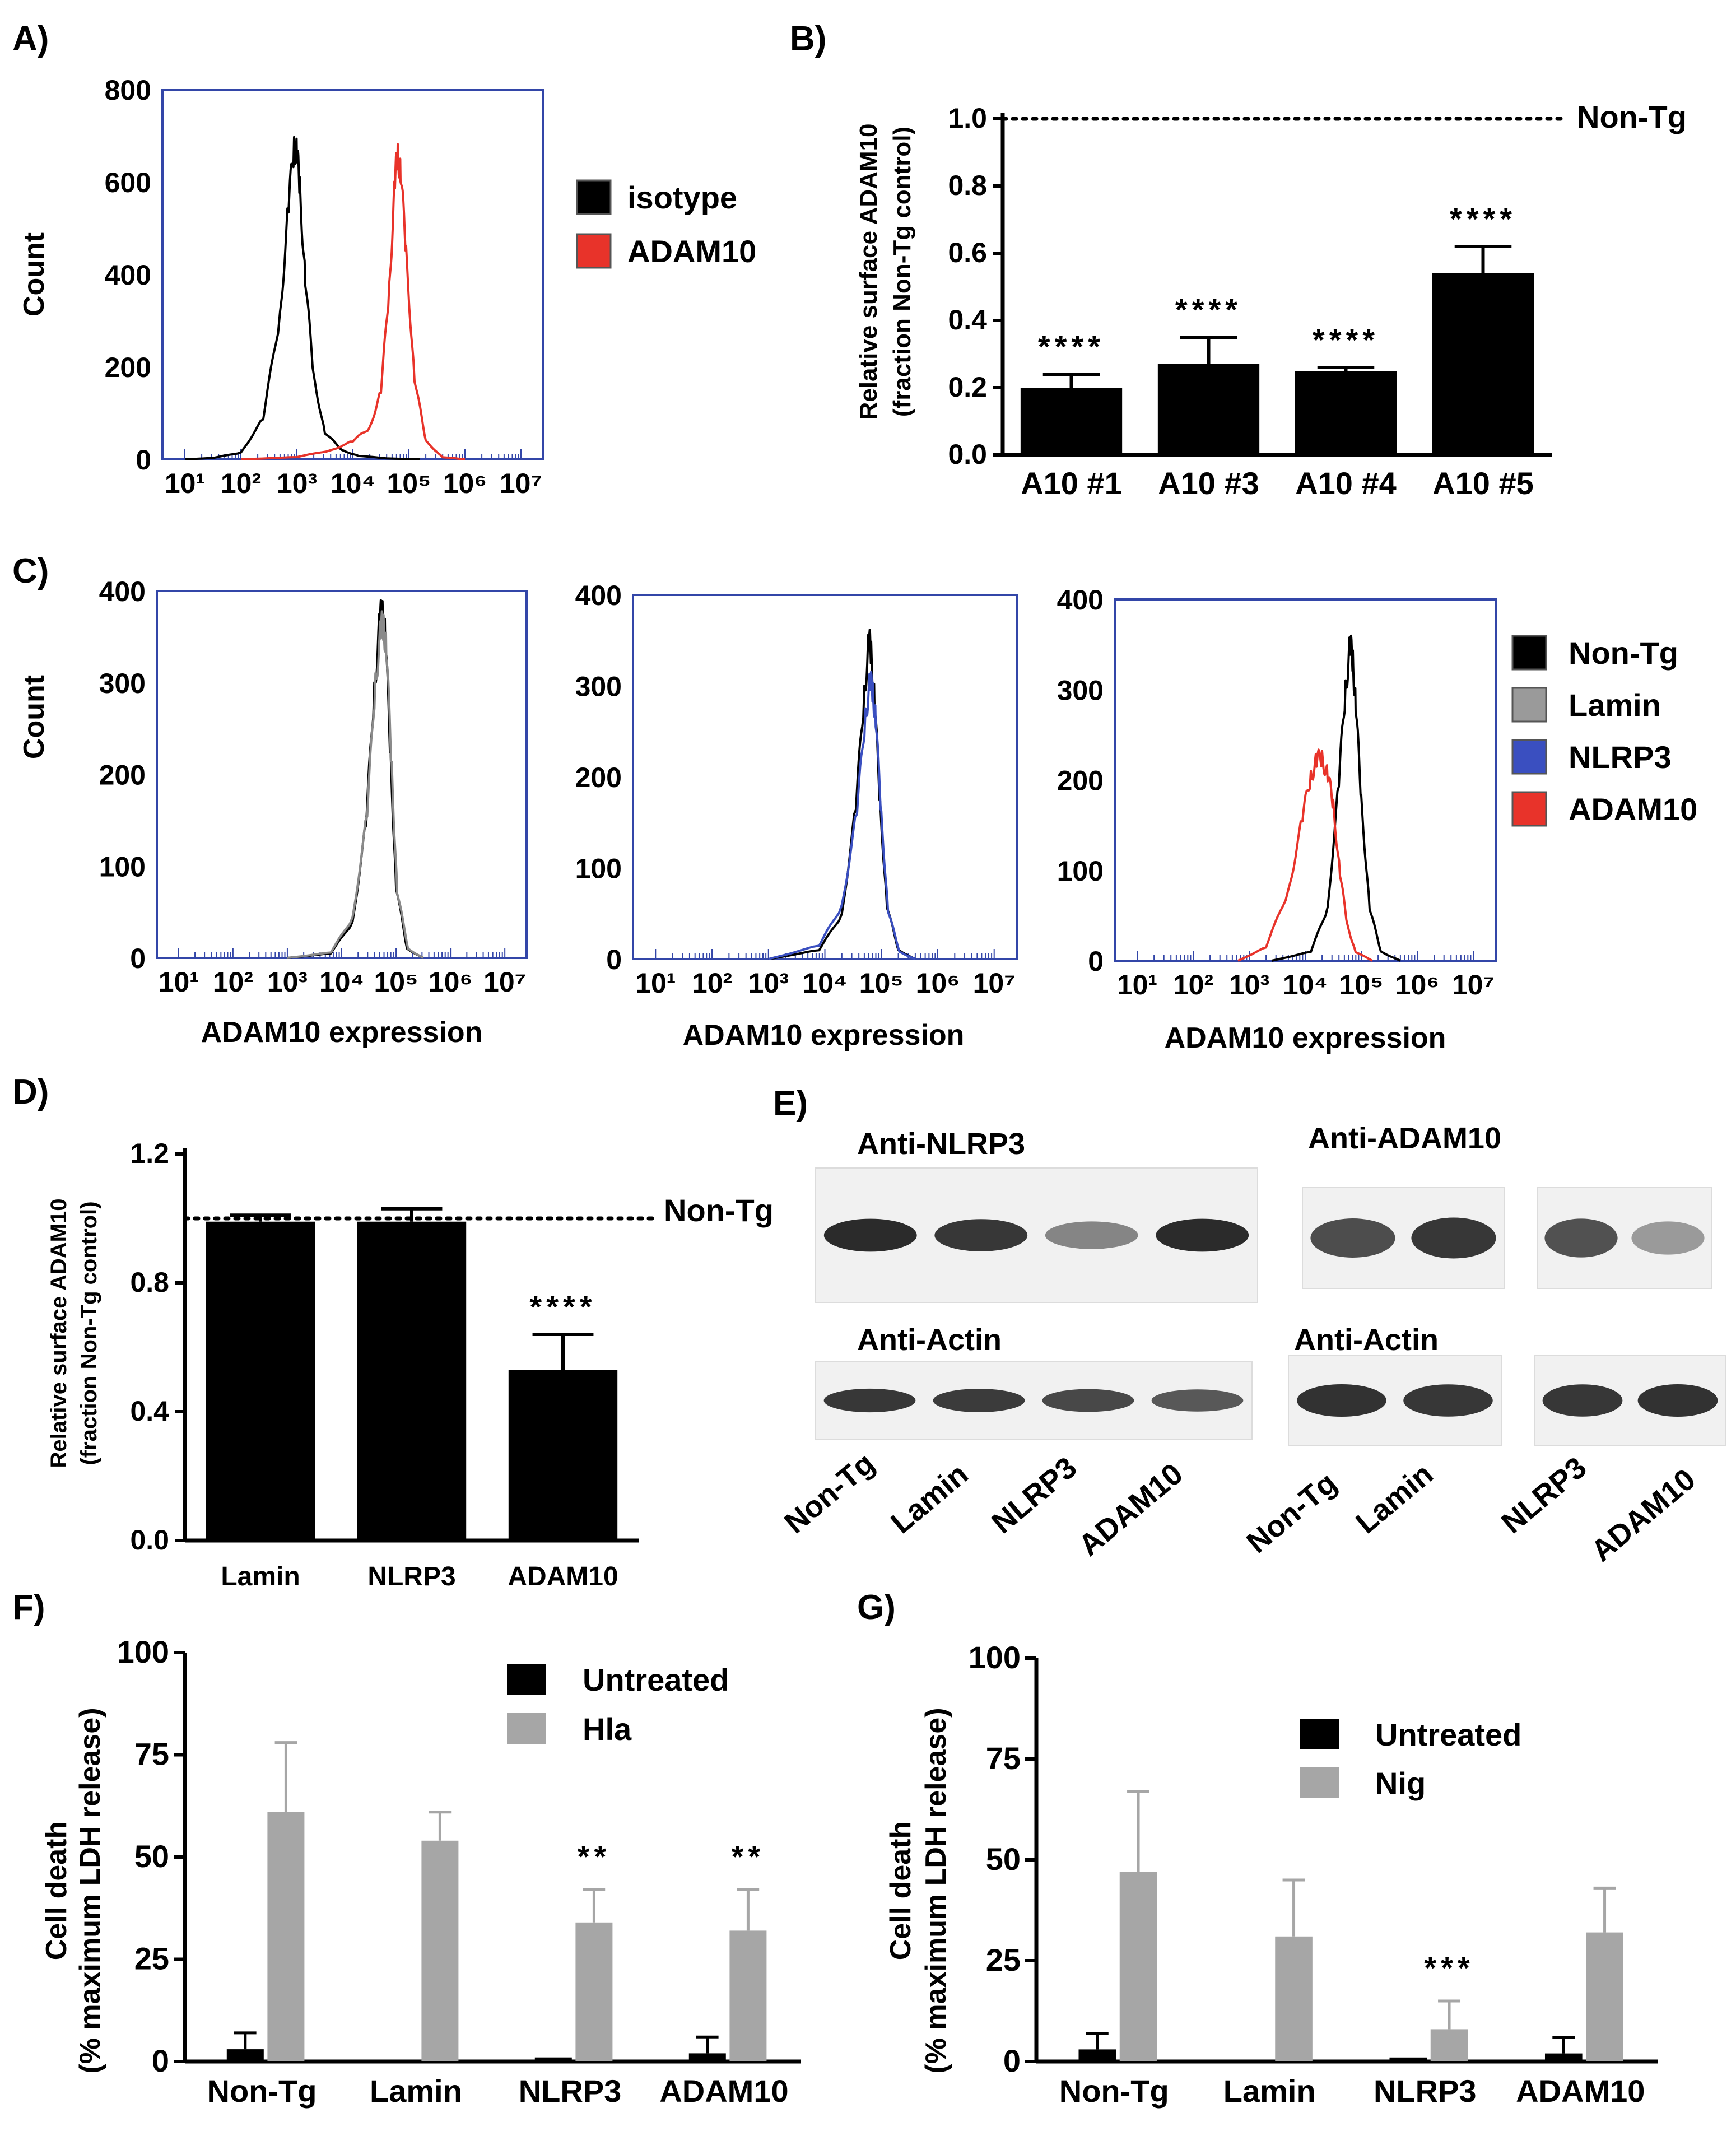 The image size is (1736, 2136). I want to click on panel-g-bar-nig-nlrp3, so click(1449, 2045).